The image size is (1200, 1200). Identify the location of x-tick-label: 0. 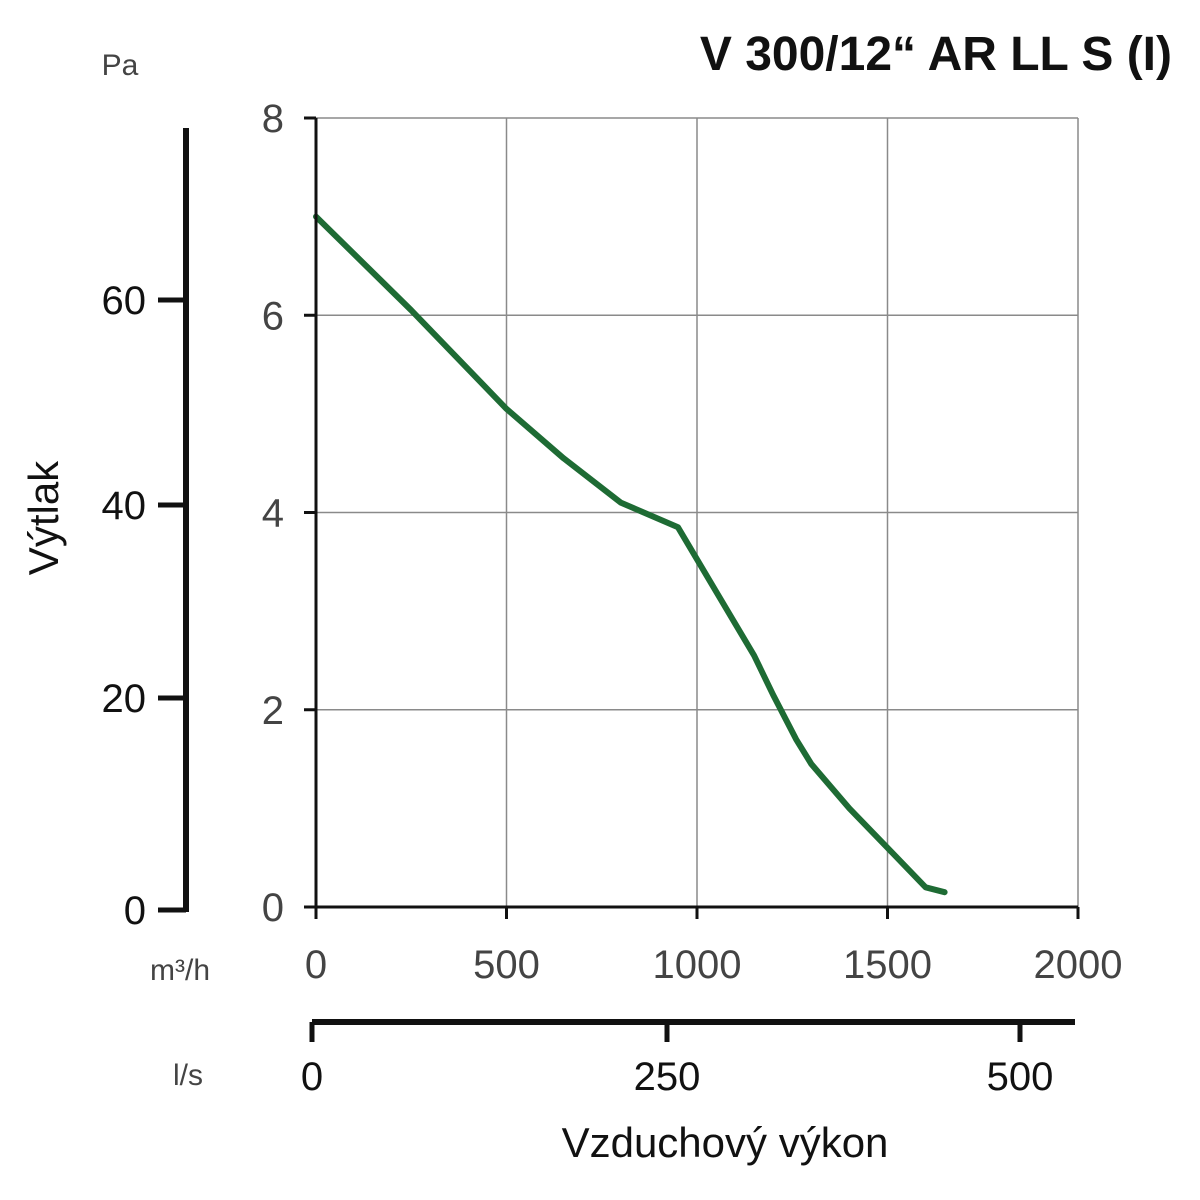
(316, 965).